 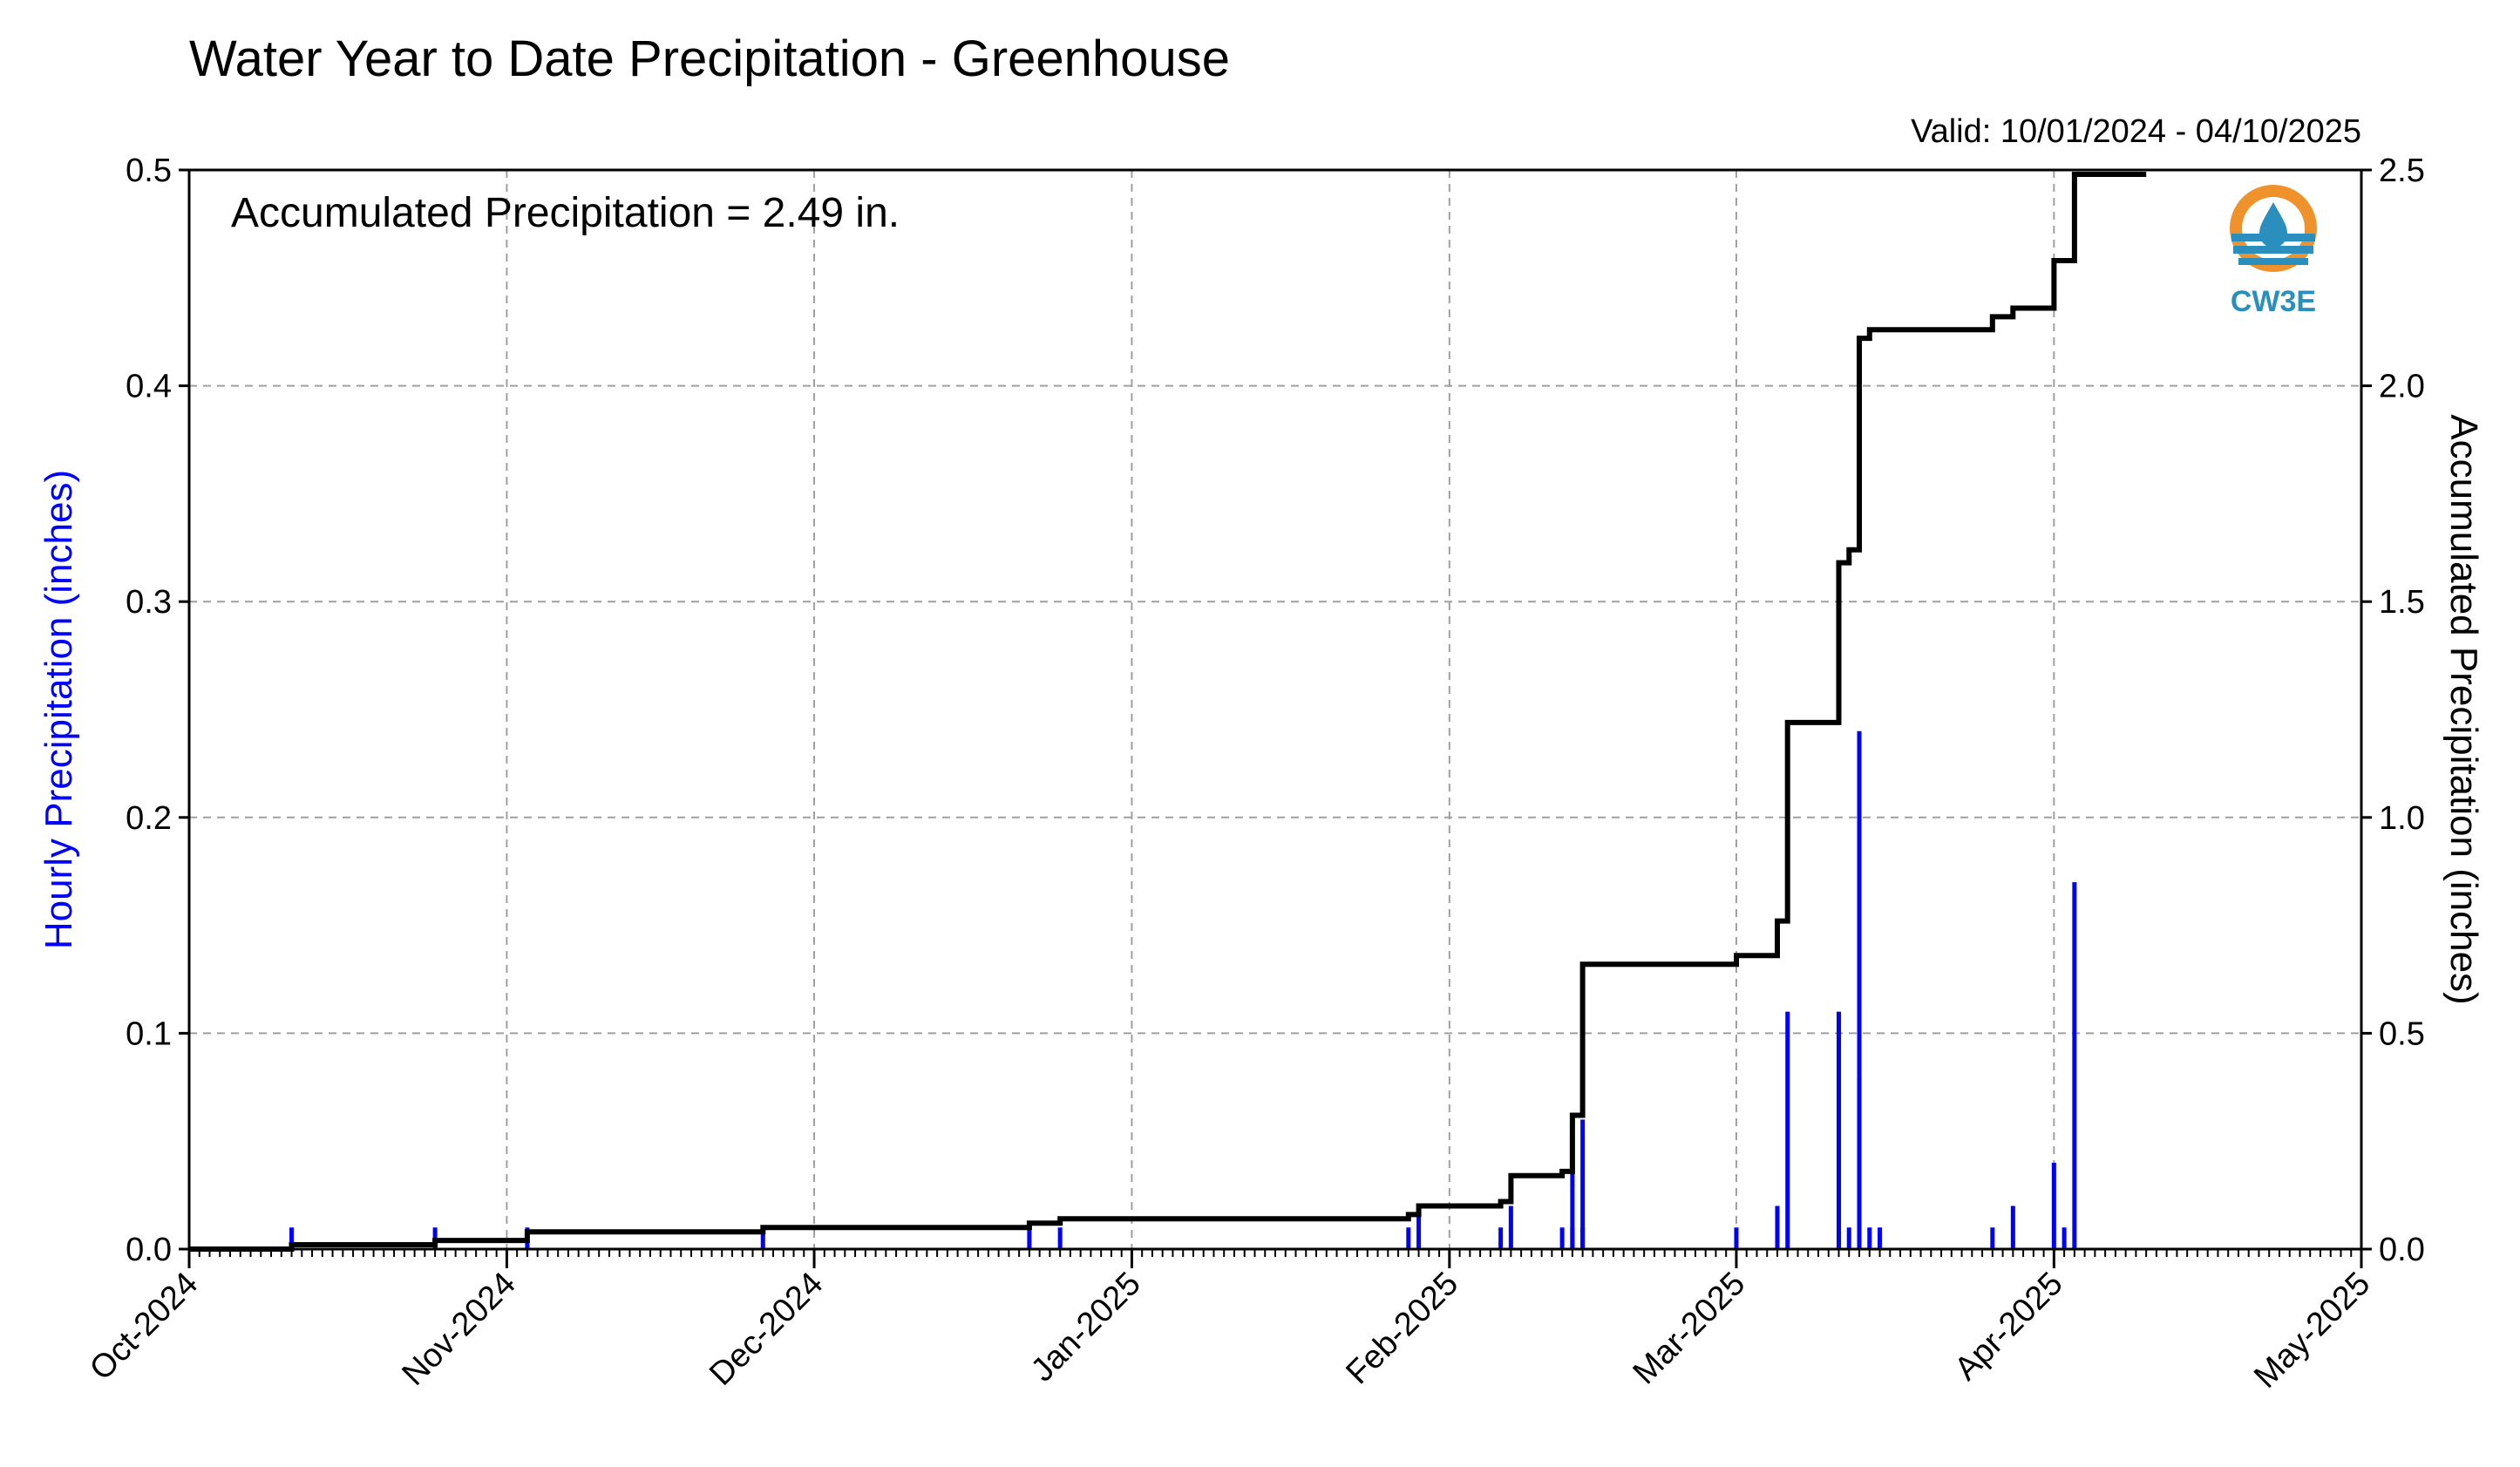 What do you see at coordinates (2402, 818) in the screenshot?
I see `right-tick-label: 1.0` at bounding box center [2402, 818].